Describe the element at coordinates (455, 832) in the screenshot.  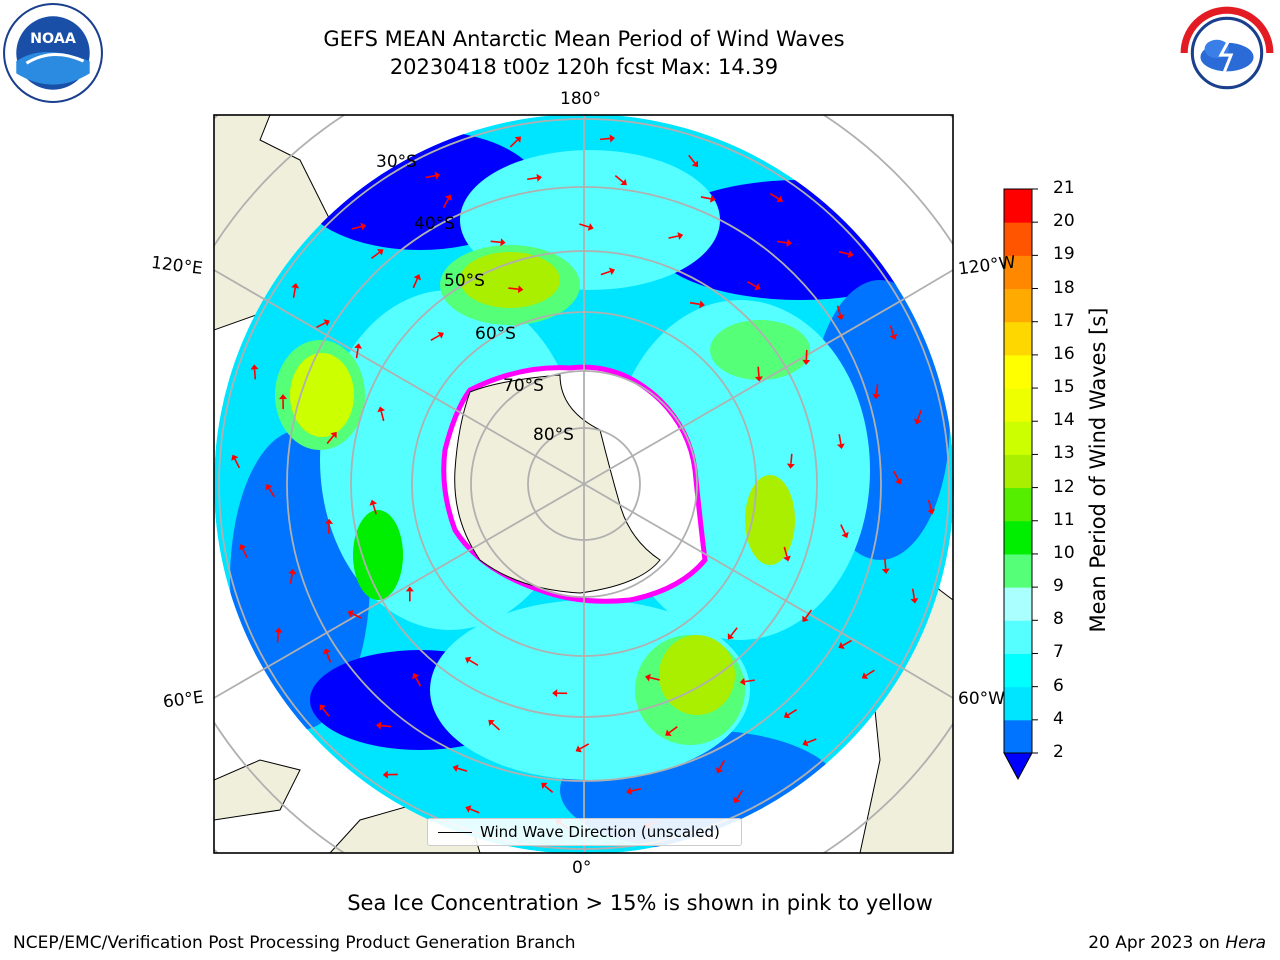
I see `legend-line-icon` at that location.